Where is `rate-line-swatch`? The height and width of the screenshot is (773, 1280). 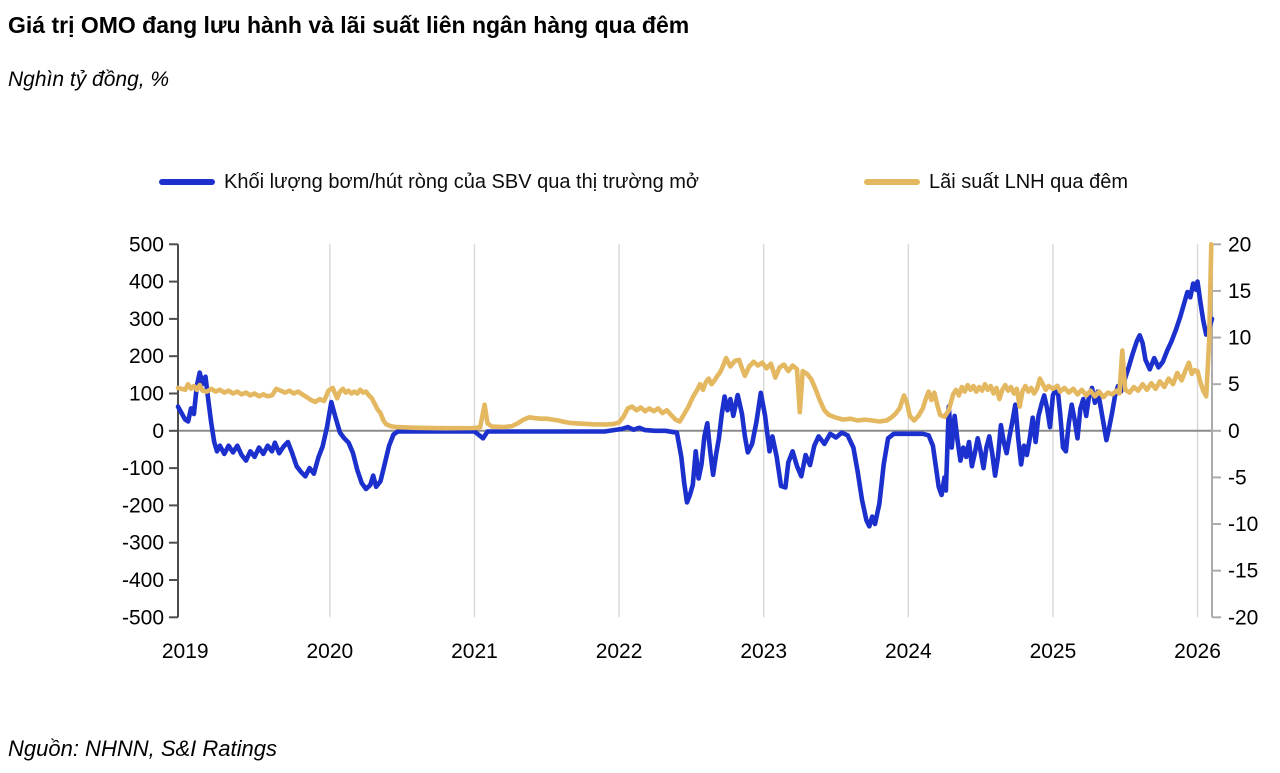
rate-line-swatch is located at coordinates (892, 182).